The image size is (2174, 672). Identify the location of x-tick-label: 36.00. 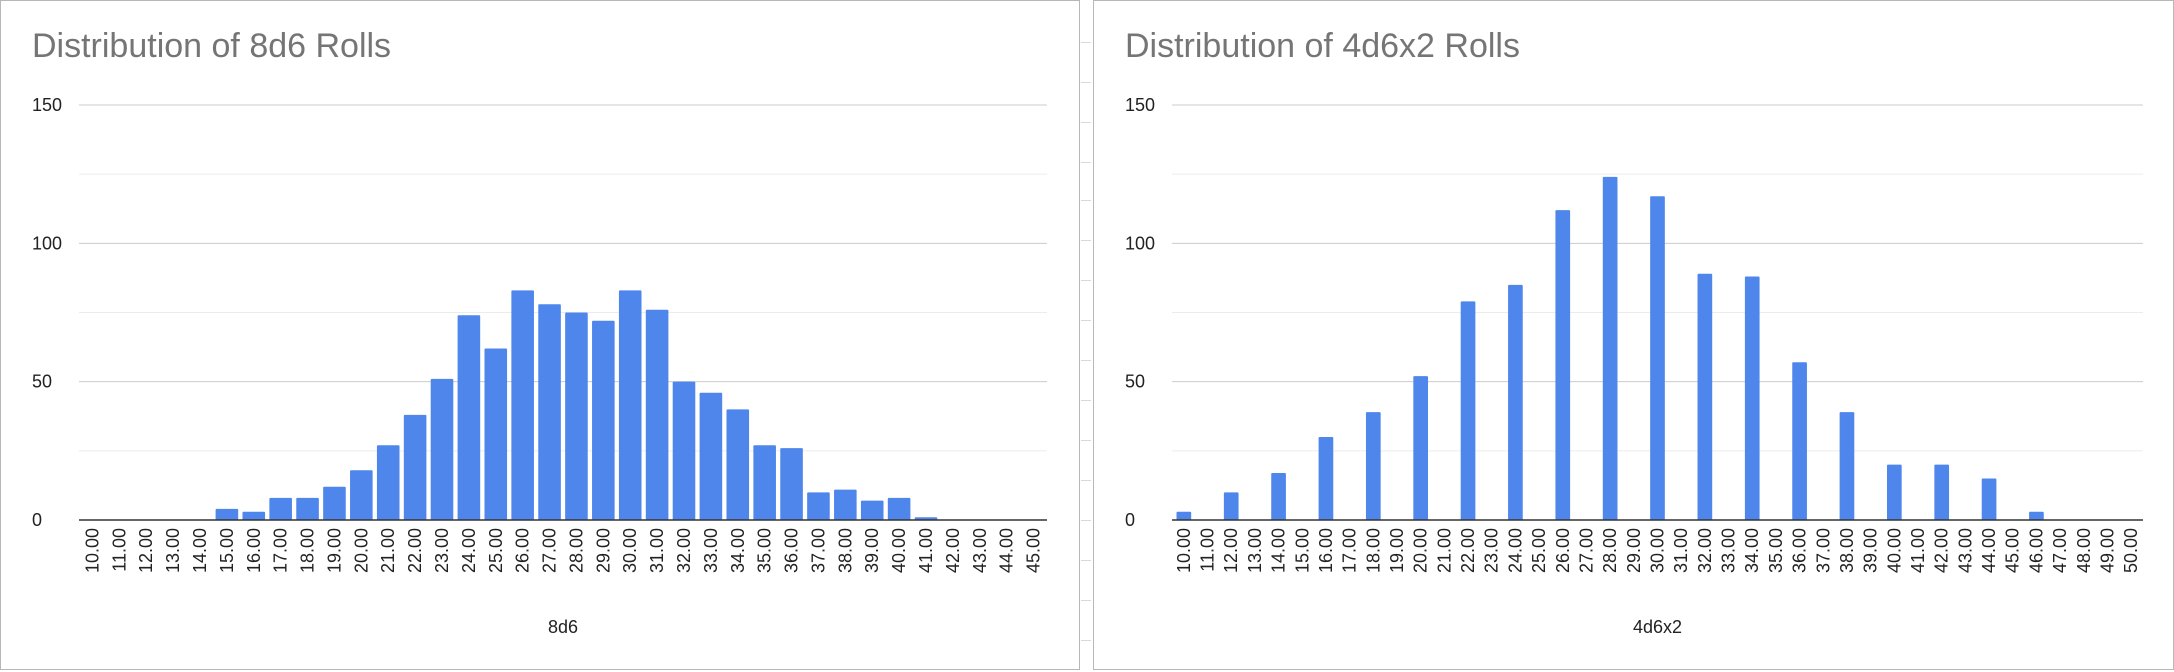
(792, 550).